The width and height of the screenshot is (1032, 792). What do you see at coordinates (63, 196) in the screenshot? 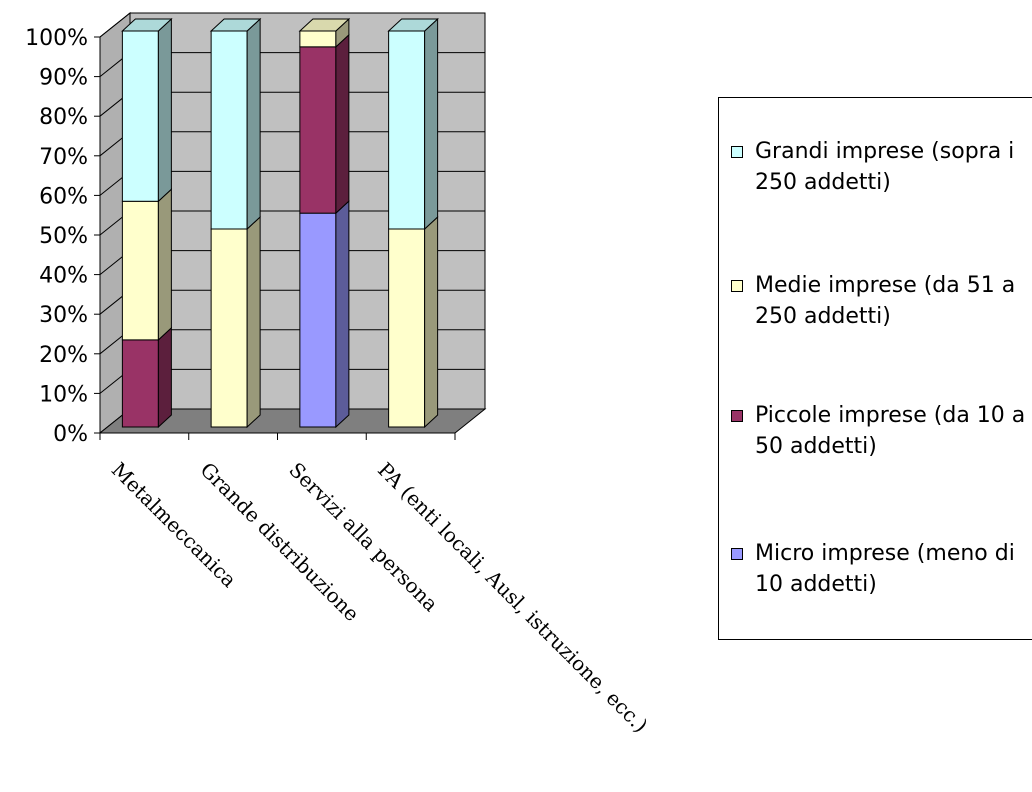
I see `y-tick-label: 60%` at bounding box center [63, 196].